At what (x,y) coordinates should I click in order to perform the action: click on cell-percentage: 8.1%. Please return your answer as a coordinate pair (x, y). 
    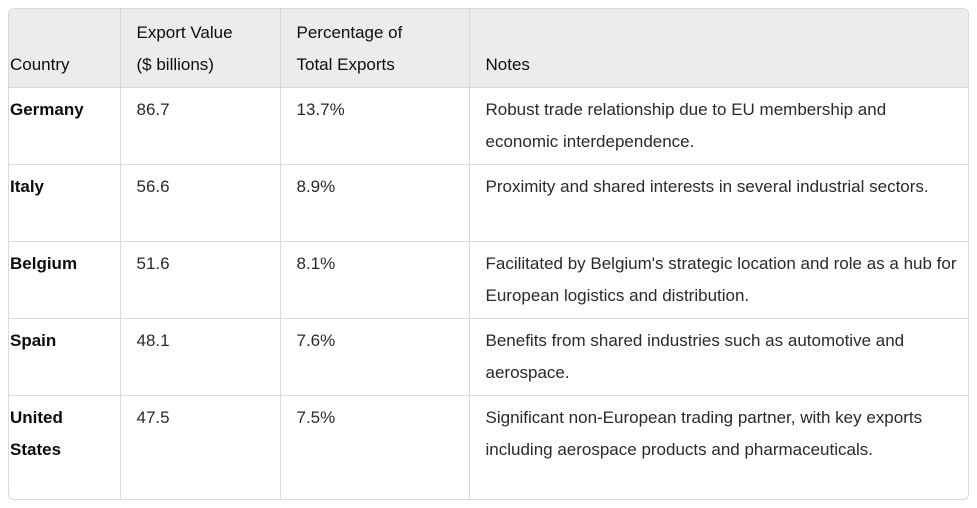
    Looking at the image, I should click on (374, 280).